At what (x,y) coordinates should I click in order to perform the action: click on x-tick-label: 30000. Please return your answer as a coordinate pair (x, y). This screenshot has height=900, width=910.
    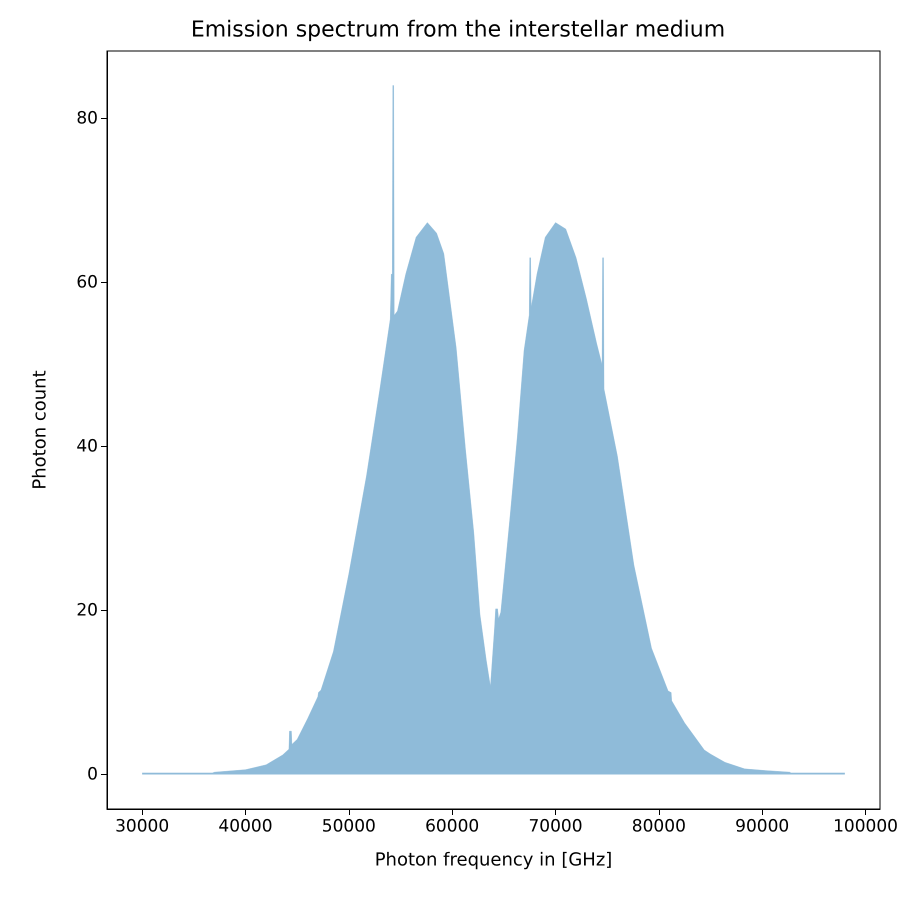
    Looking at the image, I should click on (142, 826).